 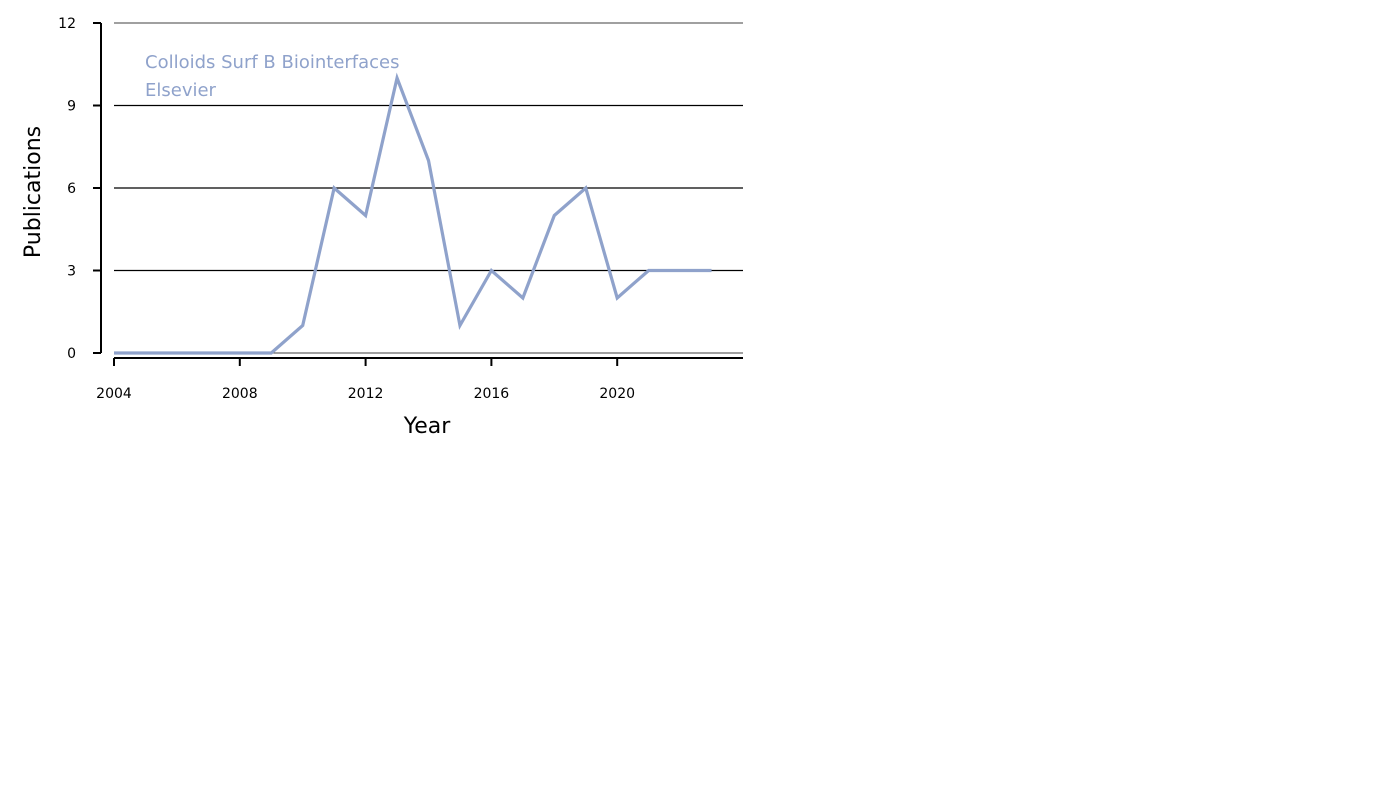 I want to click on x-tick-label-2012: 2012, so click(x=366, y=394).